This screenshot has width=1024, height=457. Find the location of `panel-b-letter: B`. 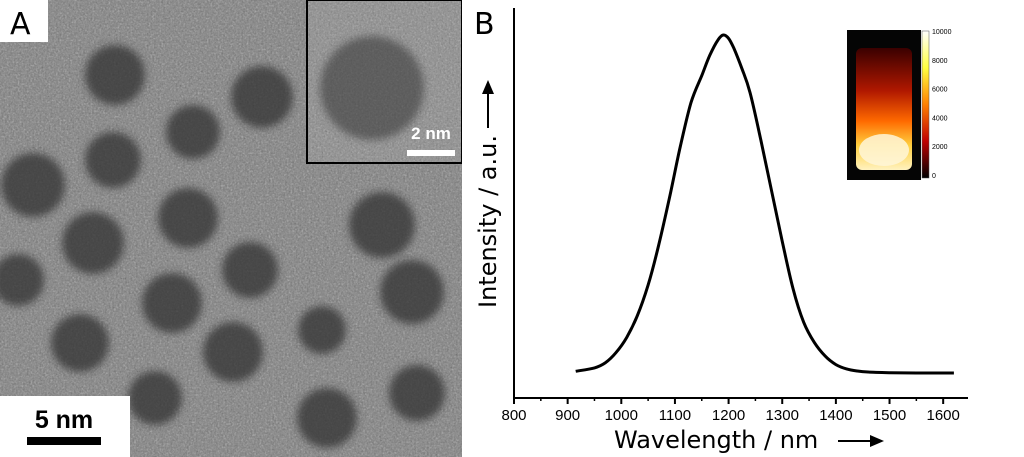

panel-b-letter: B is located at coordinates (484, 24).